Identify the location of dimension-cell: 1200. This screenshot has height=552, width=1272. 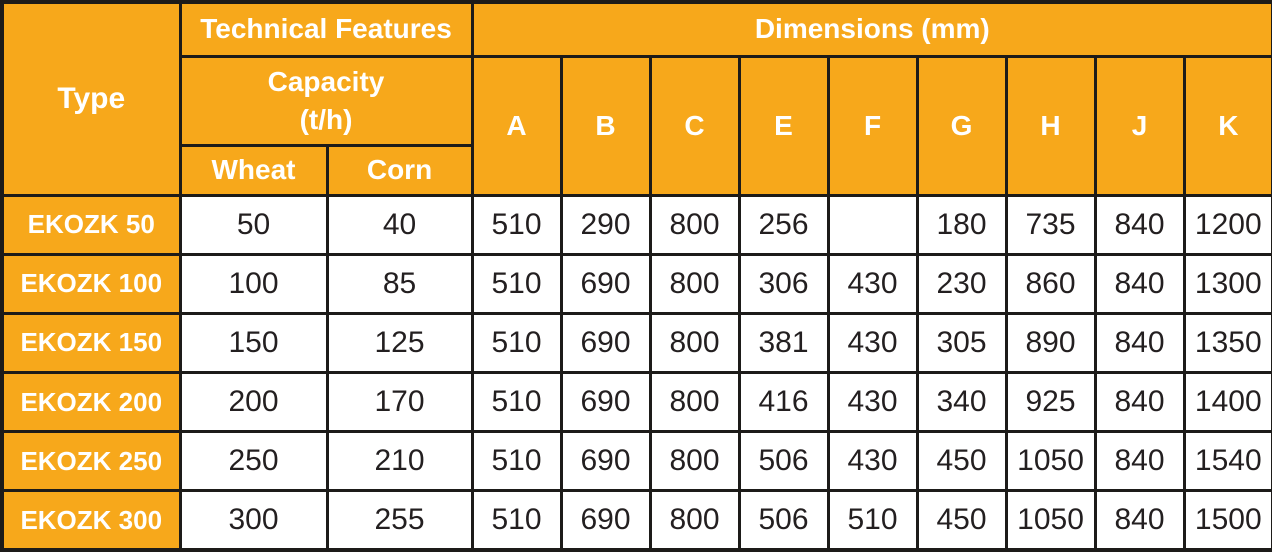
(1227, 224).